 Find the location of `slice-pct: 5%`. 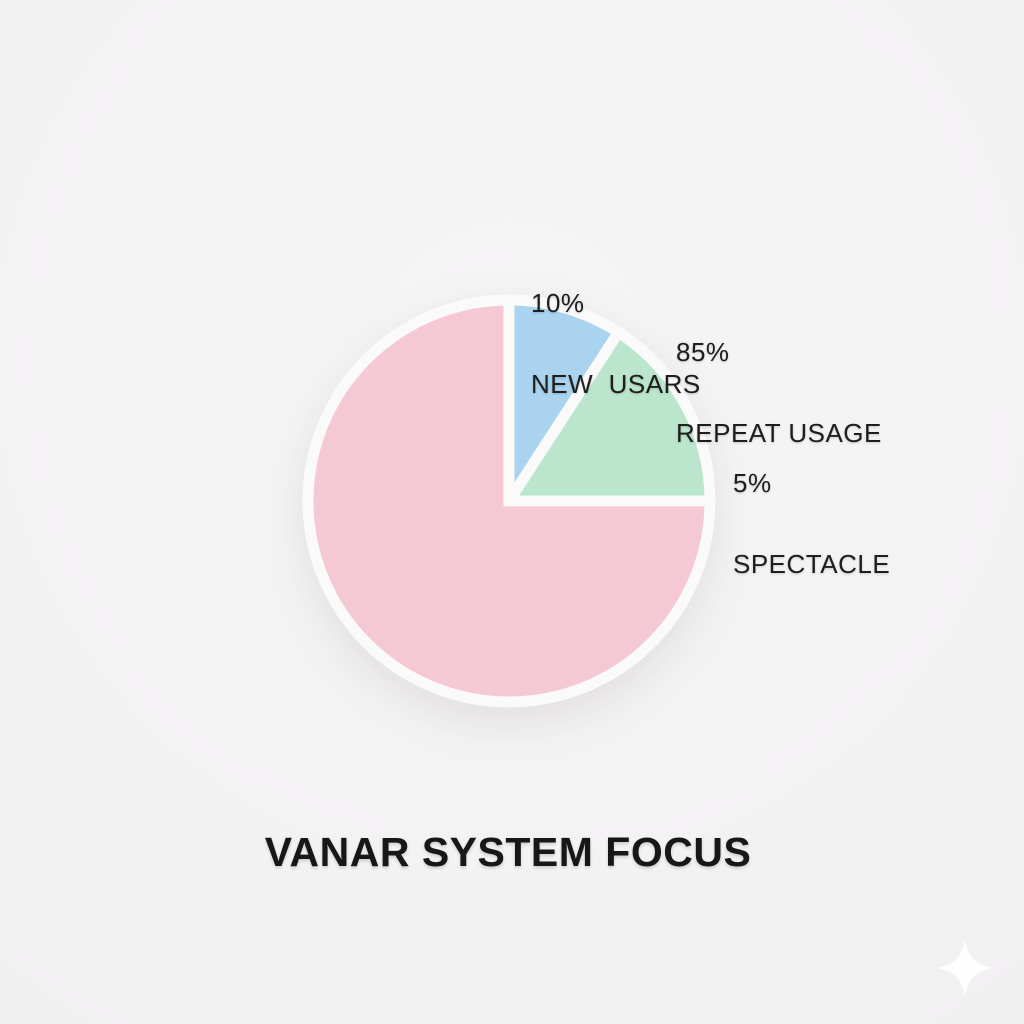

slice-pct: 5% is located at coordinates (752, 483).